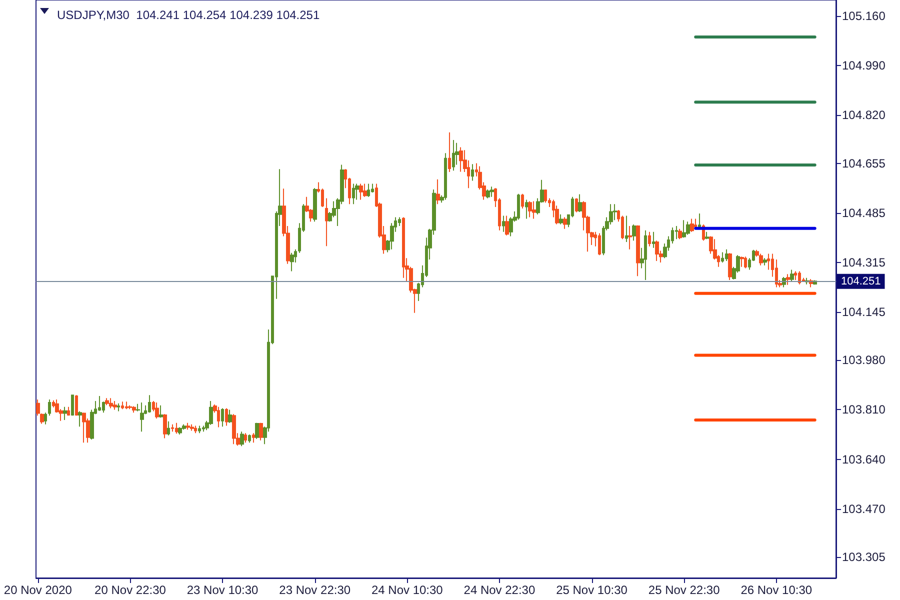  What do you see at coordinates (592, 590) in the screenshot?
I see `x-tick-label: 25 Nov 10:30` at bounding box center [592, 590].